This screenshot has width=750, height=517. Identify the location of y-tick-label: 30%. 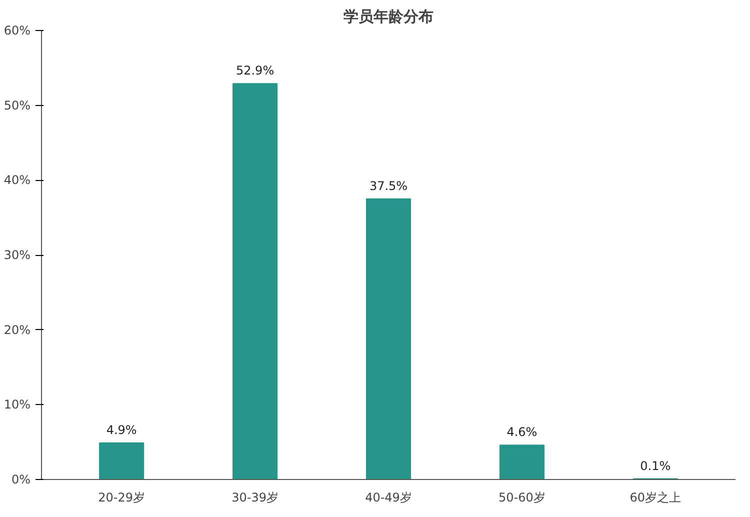
(17, 255).